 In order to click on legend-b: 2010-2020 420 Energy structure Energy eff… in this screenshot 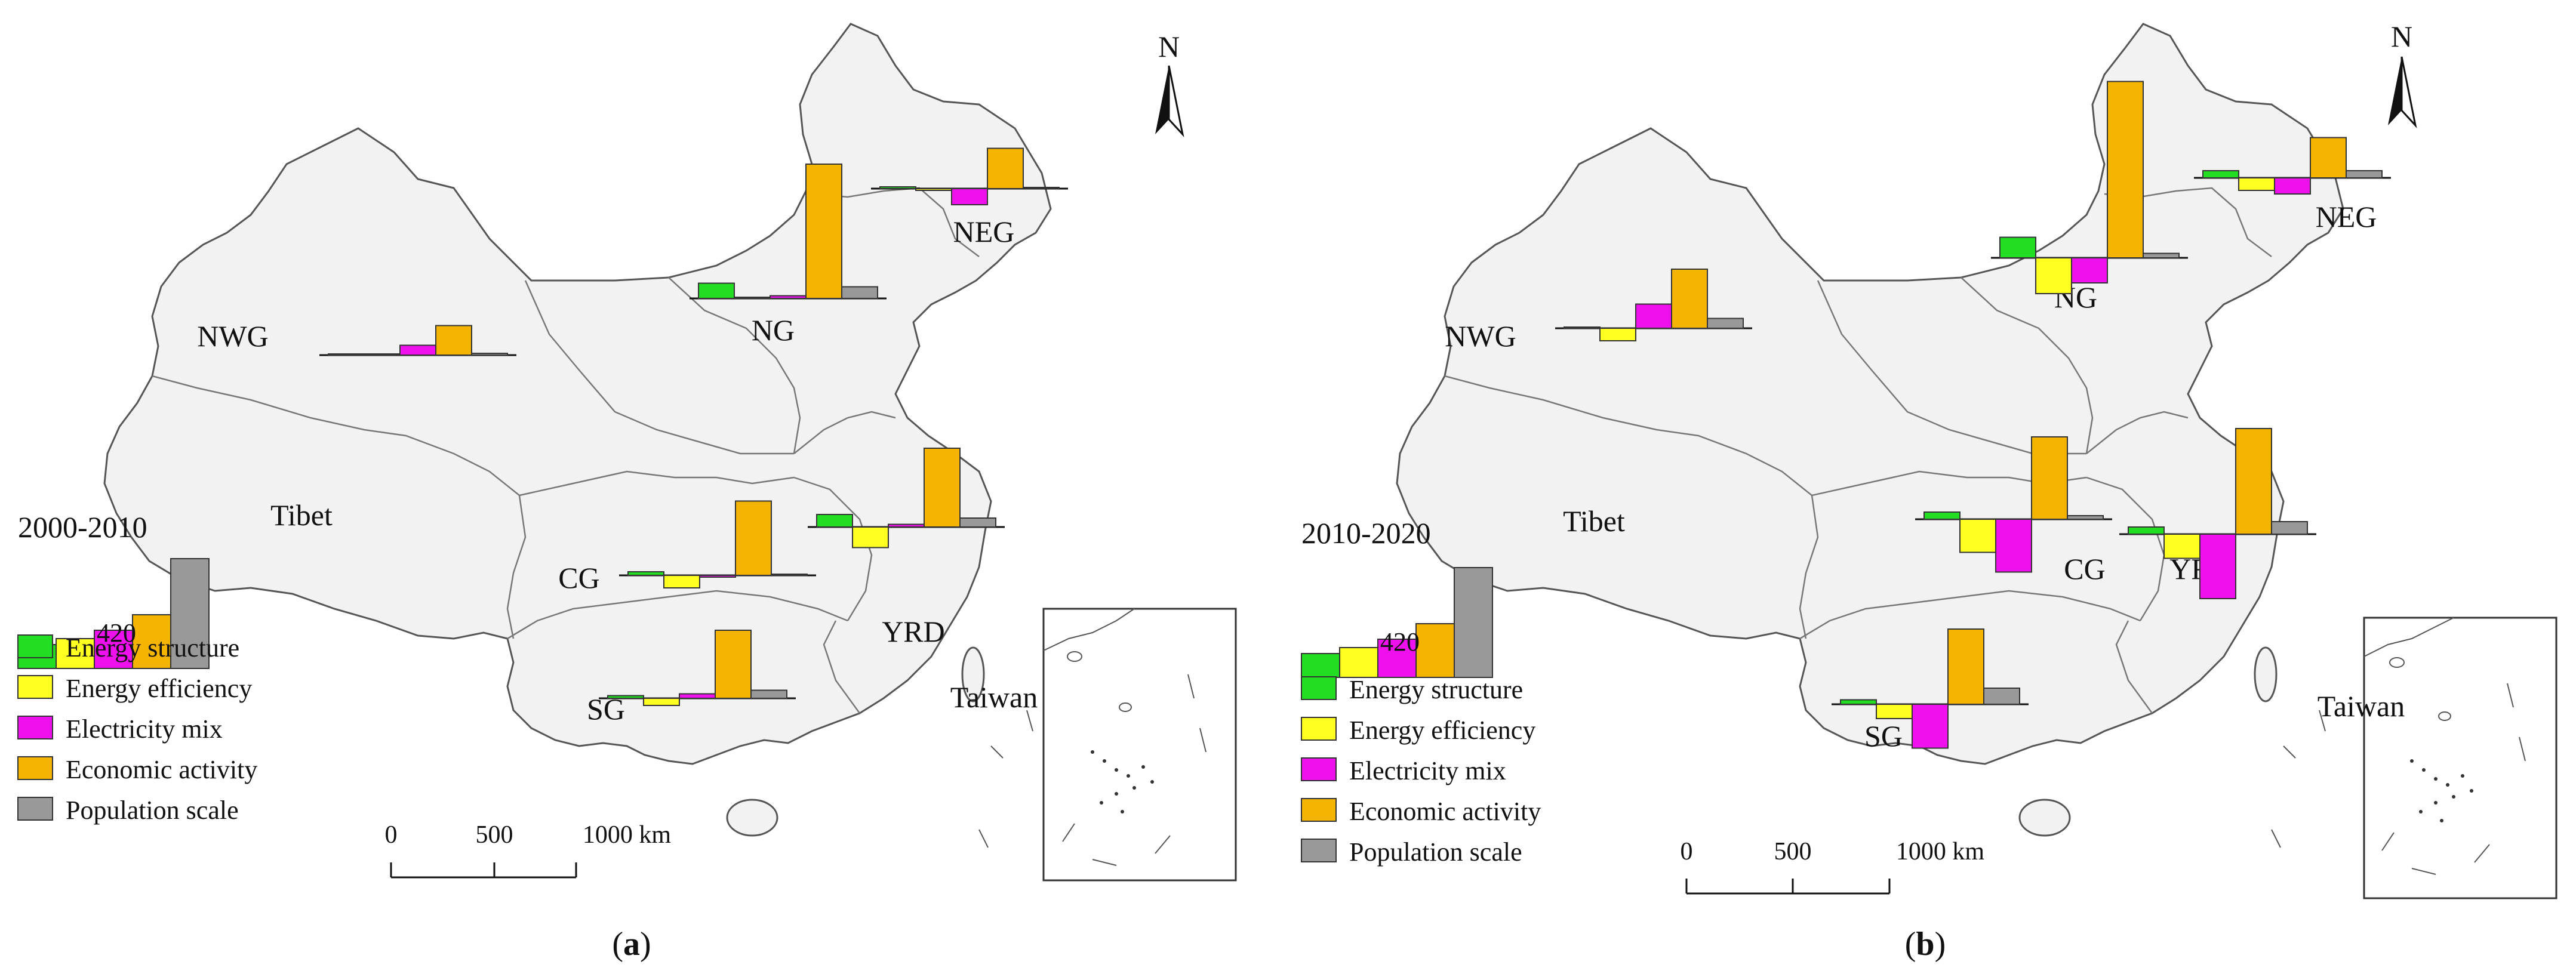, I will do `click(1421, 691)`.